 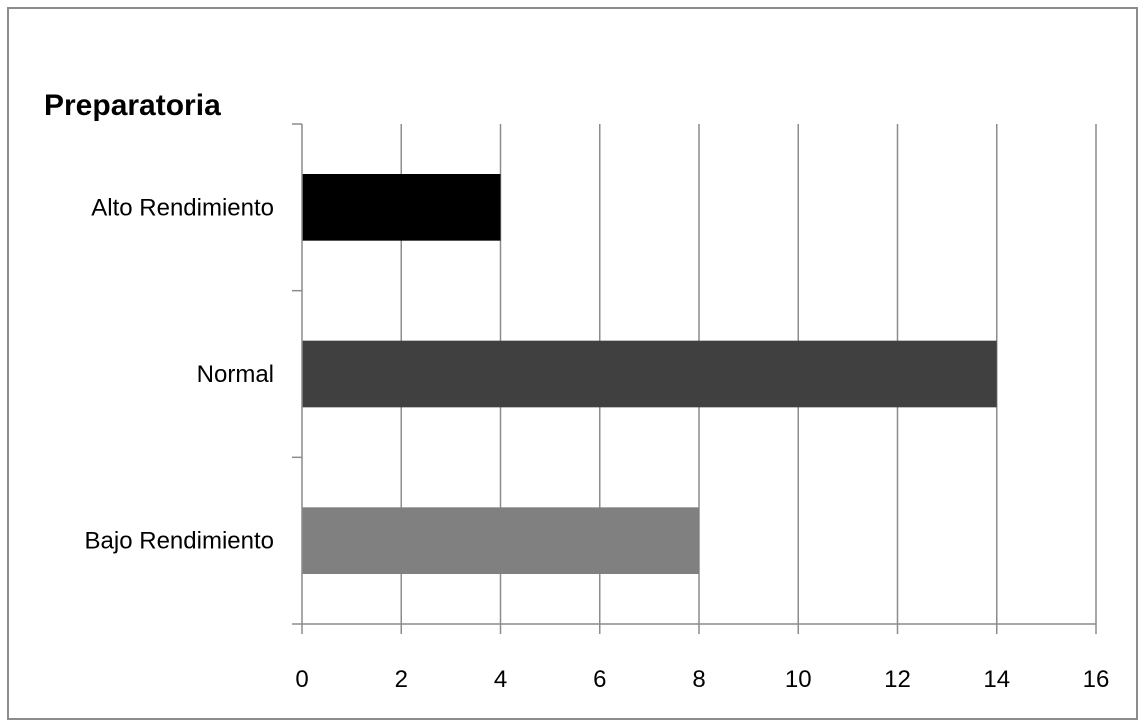 I want to click on x-tick-label-10: 10, so click(x=798, y=679).